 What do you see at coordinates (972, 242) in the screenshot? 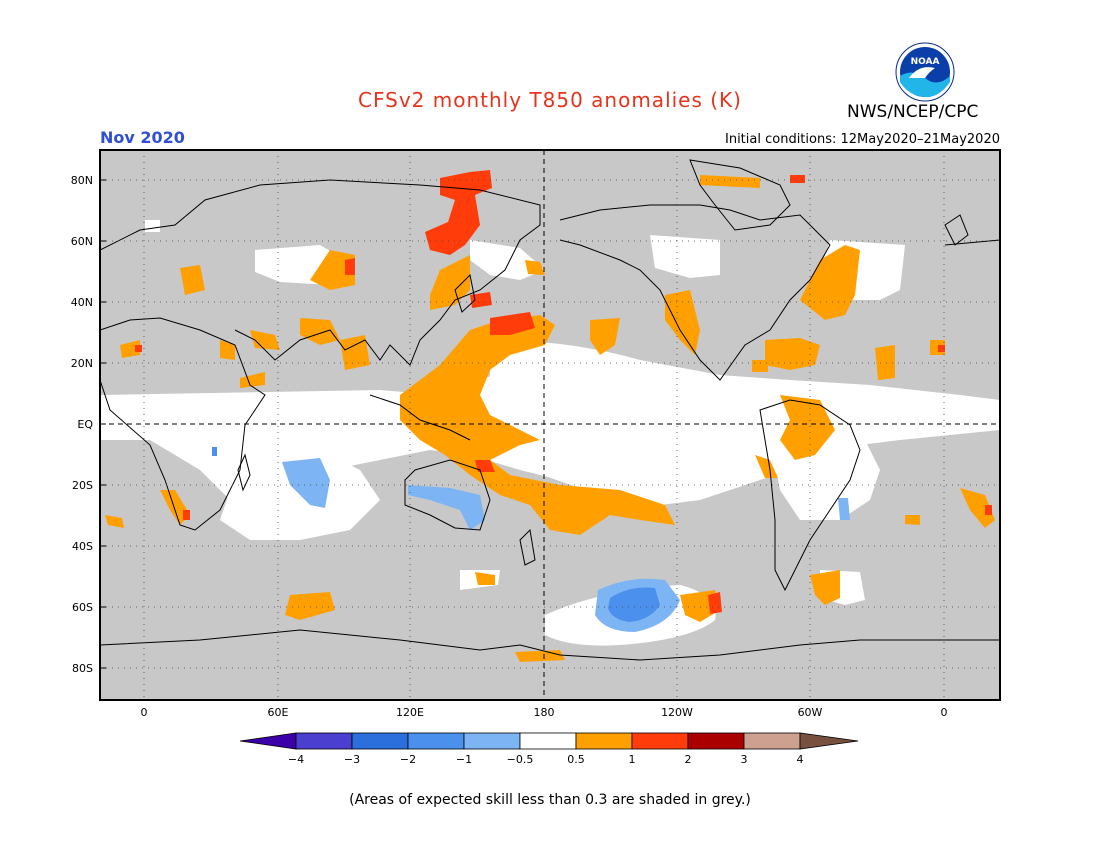
I see `coast-east-eurasia` at bounding box center [972, 242].